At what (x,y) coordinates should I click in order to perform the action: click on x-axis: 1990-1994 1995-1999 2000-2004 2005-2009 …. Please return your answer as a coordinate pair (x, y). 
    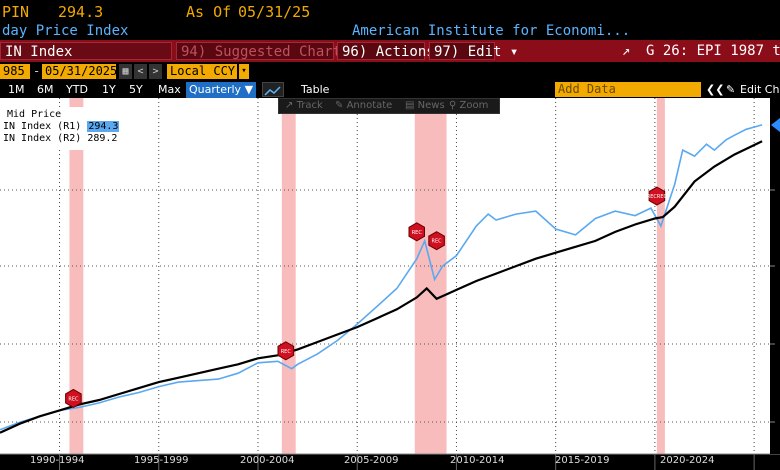
    Looking at the image, I should click on (390, 461).